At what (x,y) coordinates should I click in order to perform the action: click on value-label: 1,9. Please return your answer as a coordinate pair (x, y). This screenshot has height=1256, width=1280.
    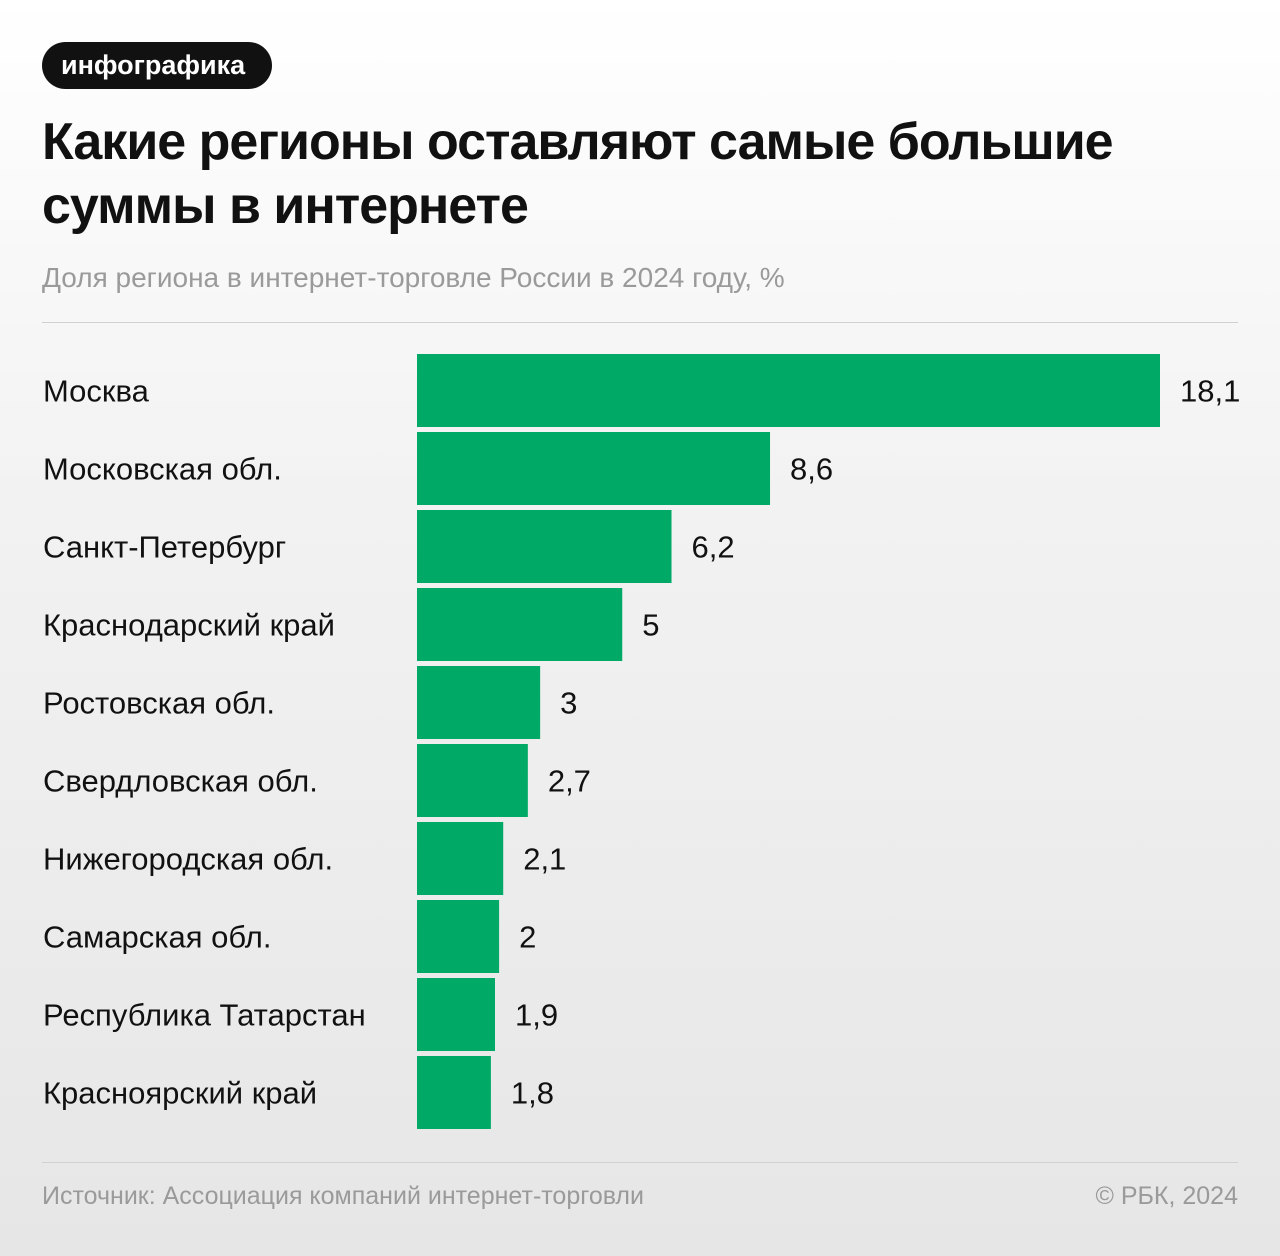
    Looking at the image, I should click on (536, 1015).